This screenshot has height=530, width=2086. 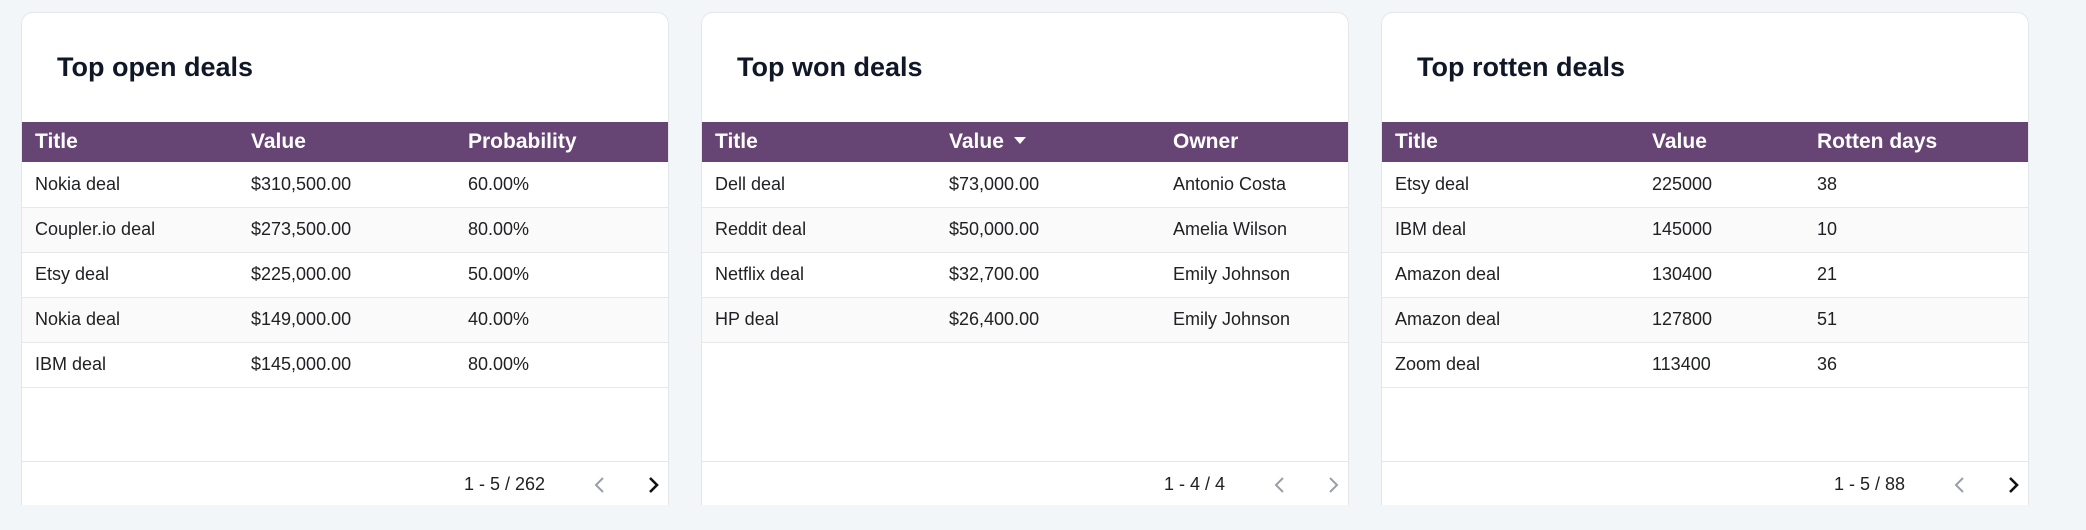 I want to click on table-header-row: Title Value Rotten days, so click(x=1705, y=142).